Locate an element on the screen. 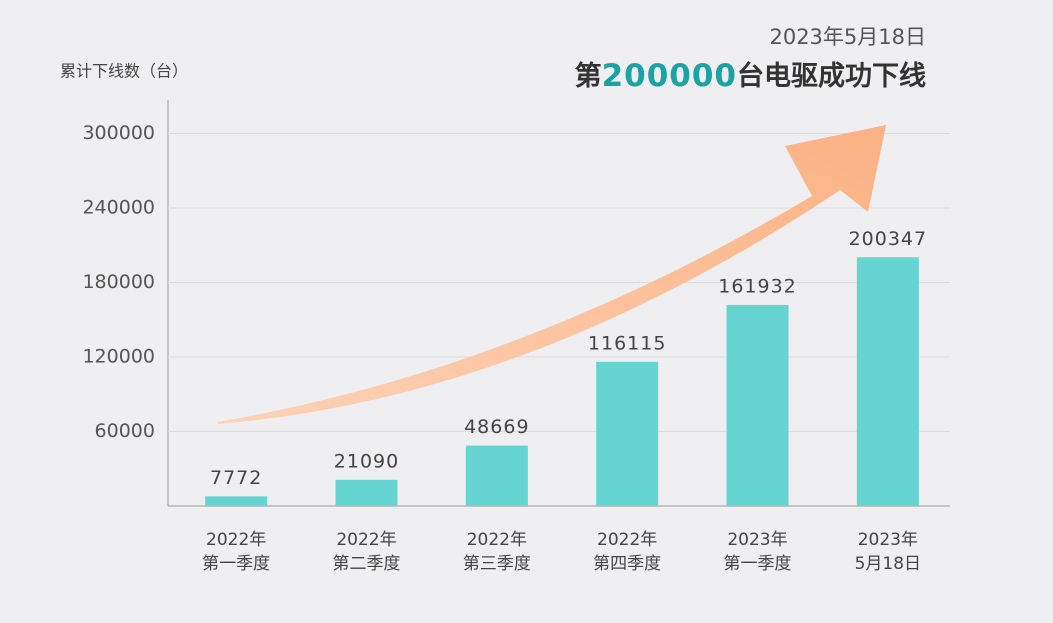  date: 2023年5月18日 is located at coordinates (847, 37).